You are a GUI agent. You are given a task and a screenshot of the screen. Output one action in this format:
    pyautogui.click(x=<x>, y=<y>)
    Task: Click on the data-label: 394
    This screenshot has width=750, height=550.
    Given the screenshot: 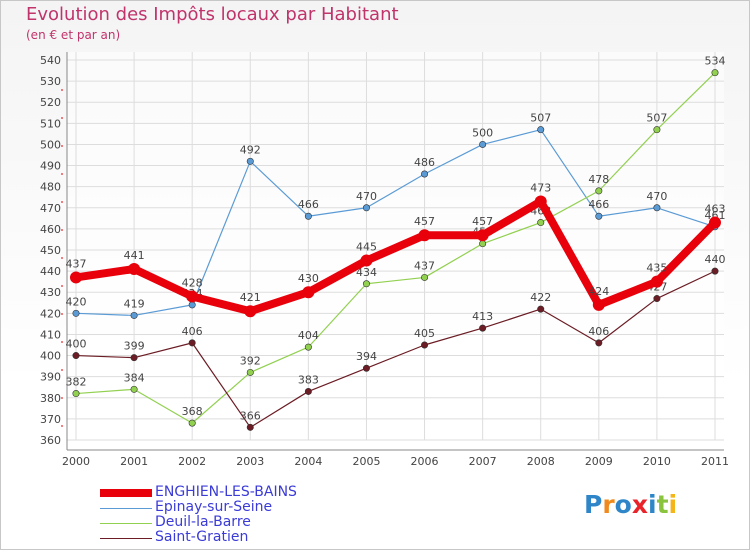 What is the action you would take?
    pyautogui.click(x=366, y=356)
    